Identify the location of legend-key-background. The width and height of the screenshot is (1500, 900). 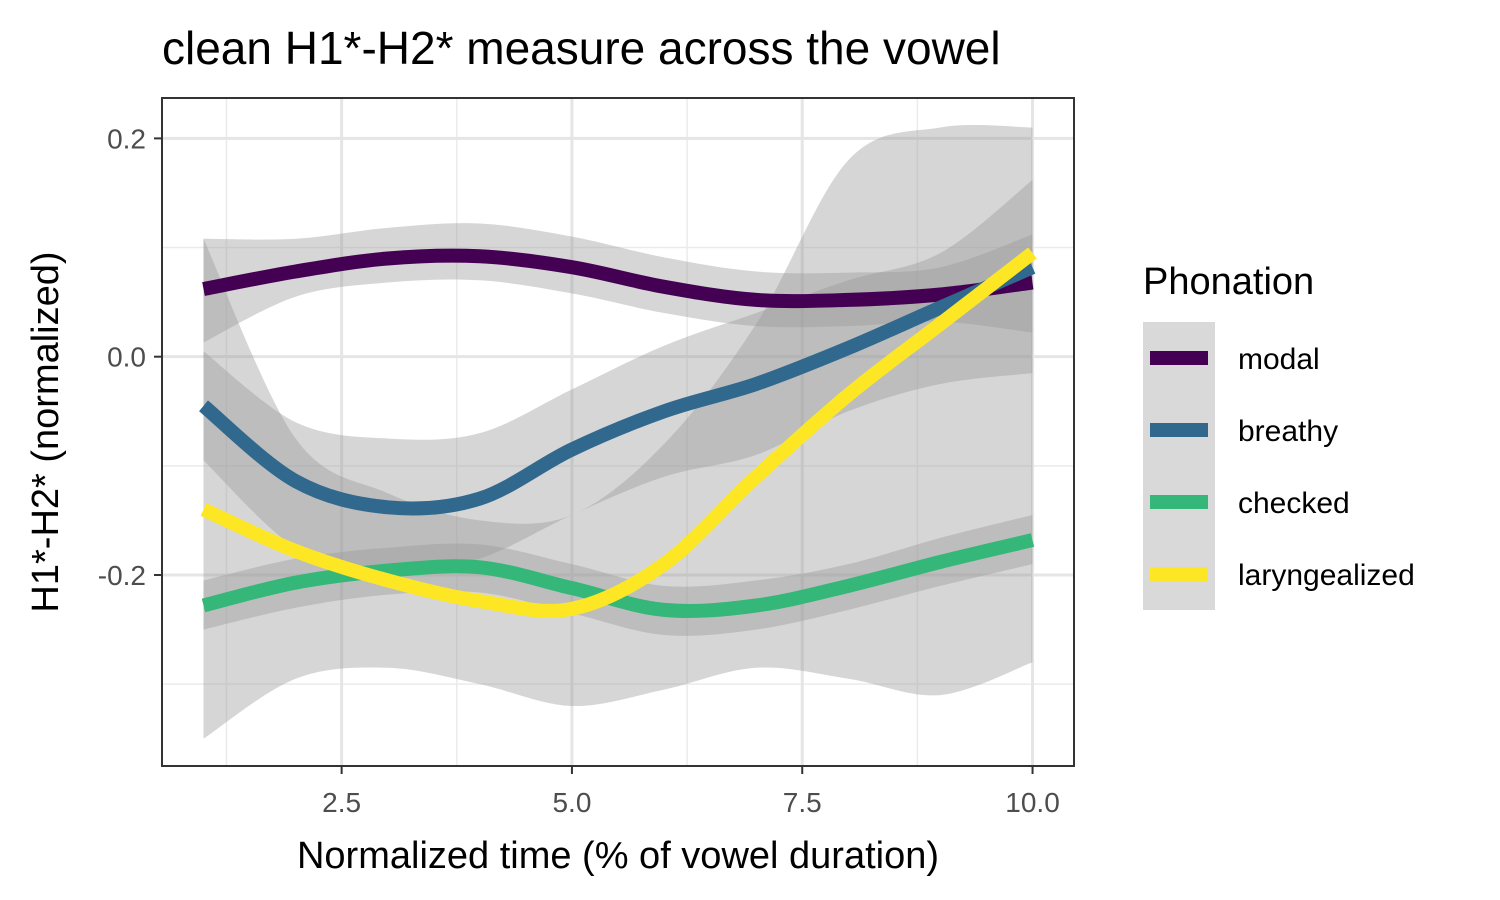
(1179, 466).